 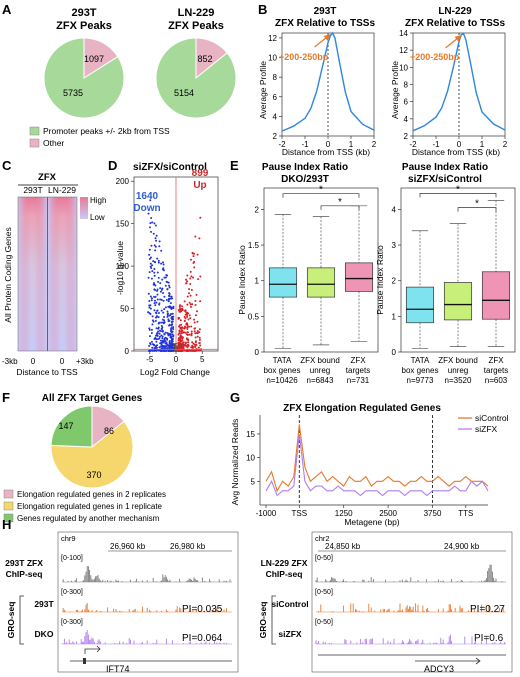 I want to click on panel-letter-h: H, so click(x=6, y=524).